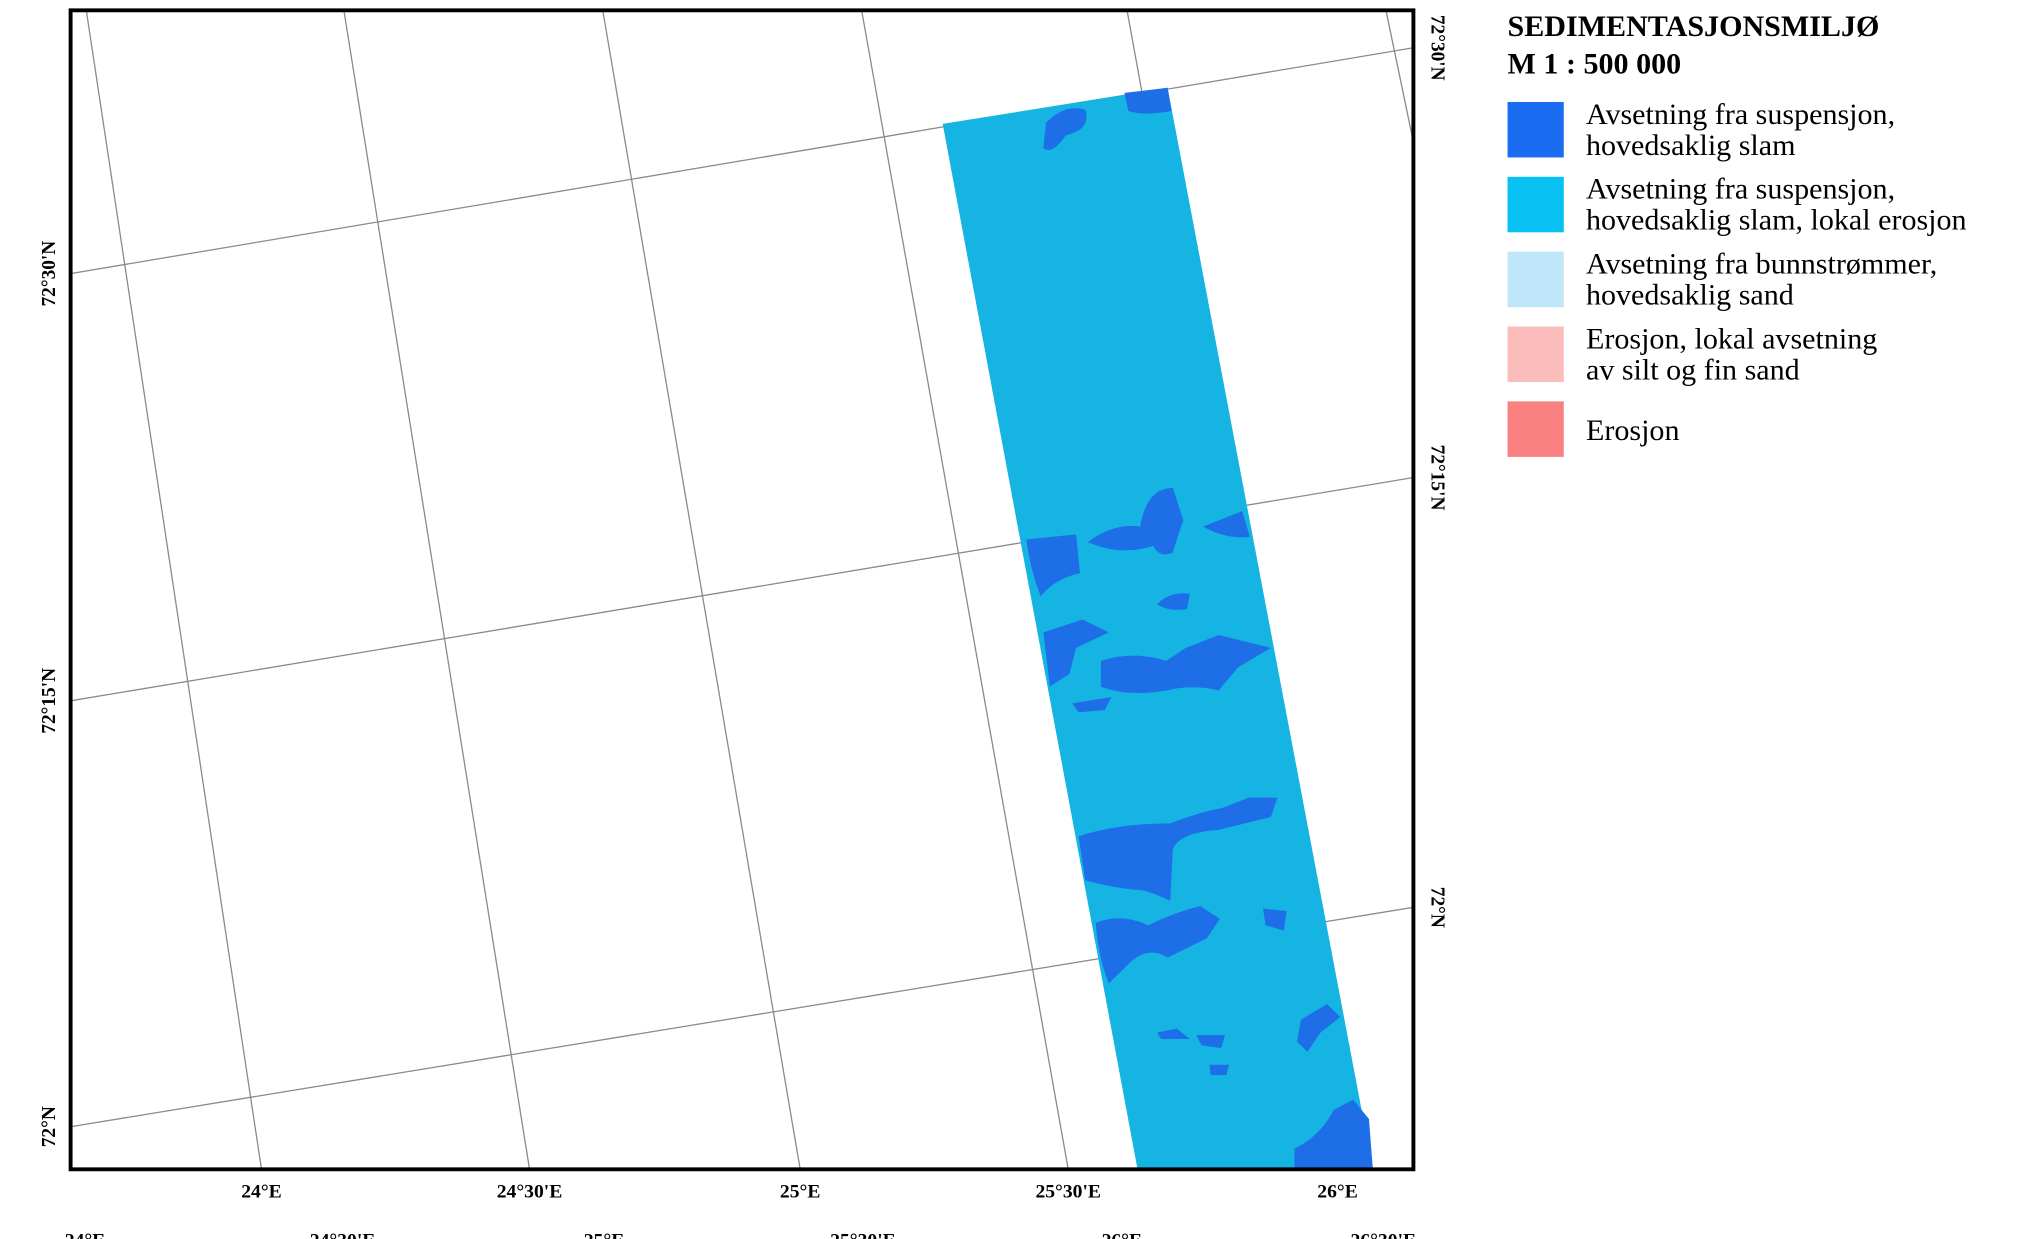 Image resolution: width=2024 pixels, height=1239 pixels. Describe the element at coordinates (1633, 430) in the screenshot. I see `legend-label: Erosjon` at that location.